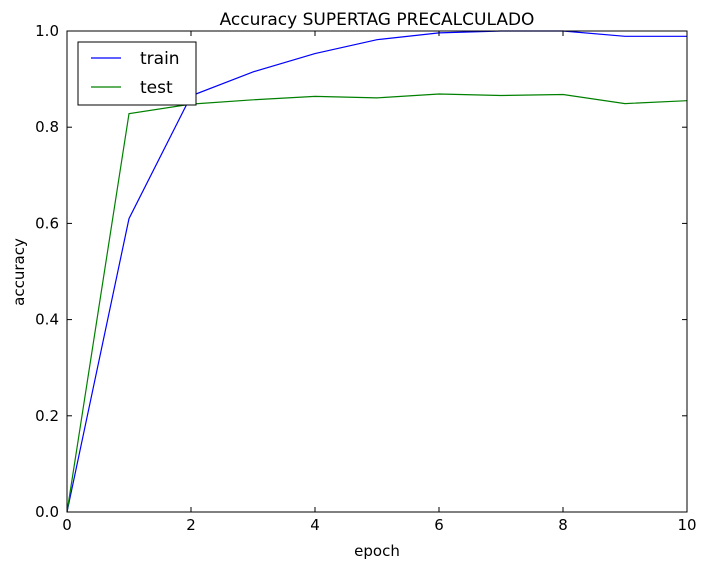 The image size is (707, 570). Describe the element at coordinates (67, 525) in the screenshot. I see `x-tick-label: 0` at that location.